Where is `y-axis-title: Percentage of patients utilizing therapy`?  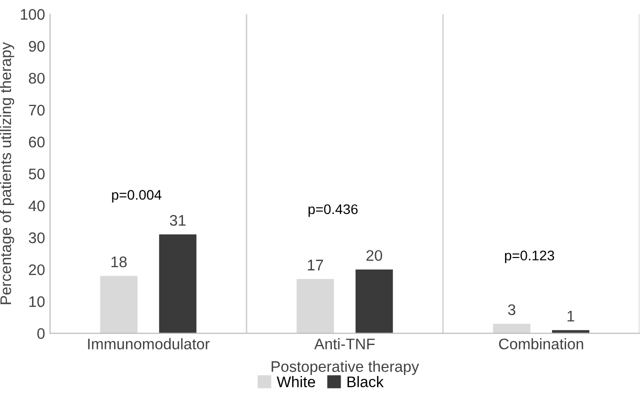 y-axis-title: Percentage of patients utilizing therapy is located at coordinates (7, 173).